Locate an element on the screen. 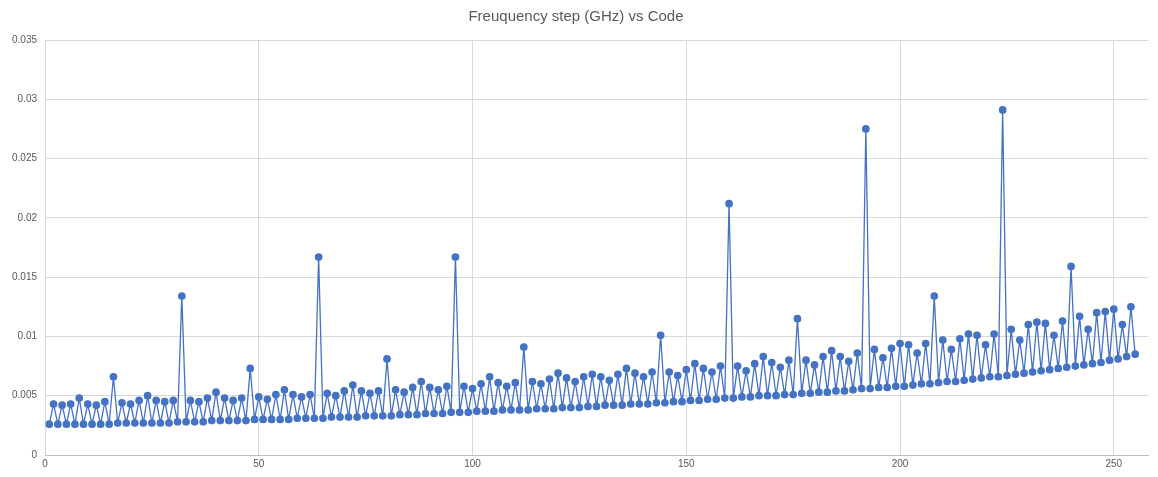 This screenshot has width=1158, height=477. y-tick-label: 0.01 is located at coordinates (27, 336).